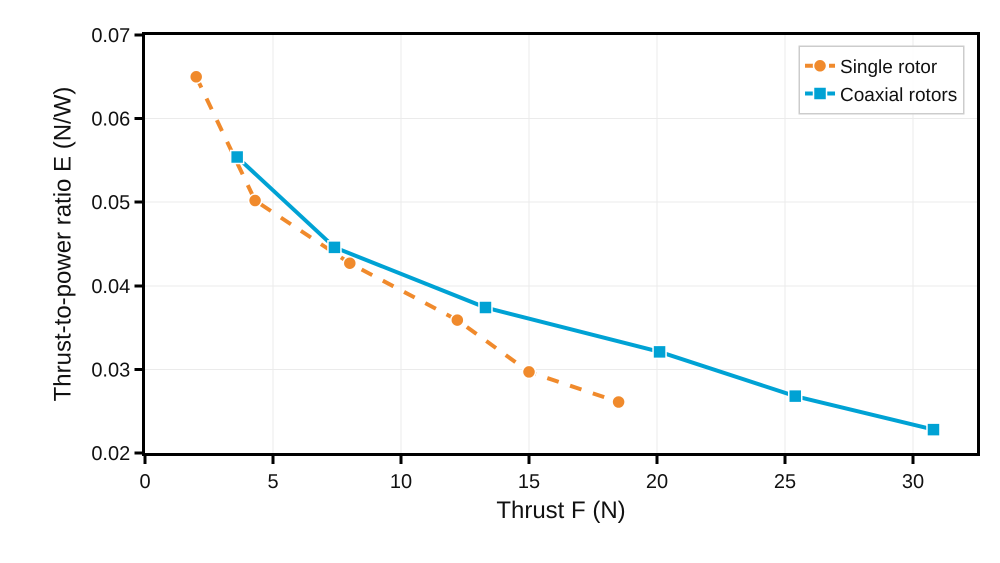 This screenshot has width=1000, height=563. What do you see at coordinates (273, 481) in the screenshot?
I see `x-tick-label: 5` at bounding box center [273, 481].